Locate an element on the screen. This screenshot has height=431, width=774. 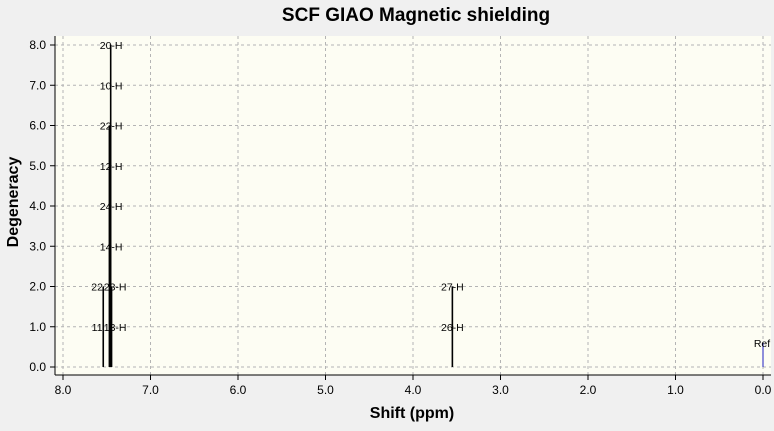
peak-label: 24-H is located at coordinates (111, 207).